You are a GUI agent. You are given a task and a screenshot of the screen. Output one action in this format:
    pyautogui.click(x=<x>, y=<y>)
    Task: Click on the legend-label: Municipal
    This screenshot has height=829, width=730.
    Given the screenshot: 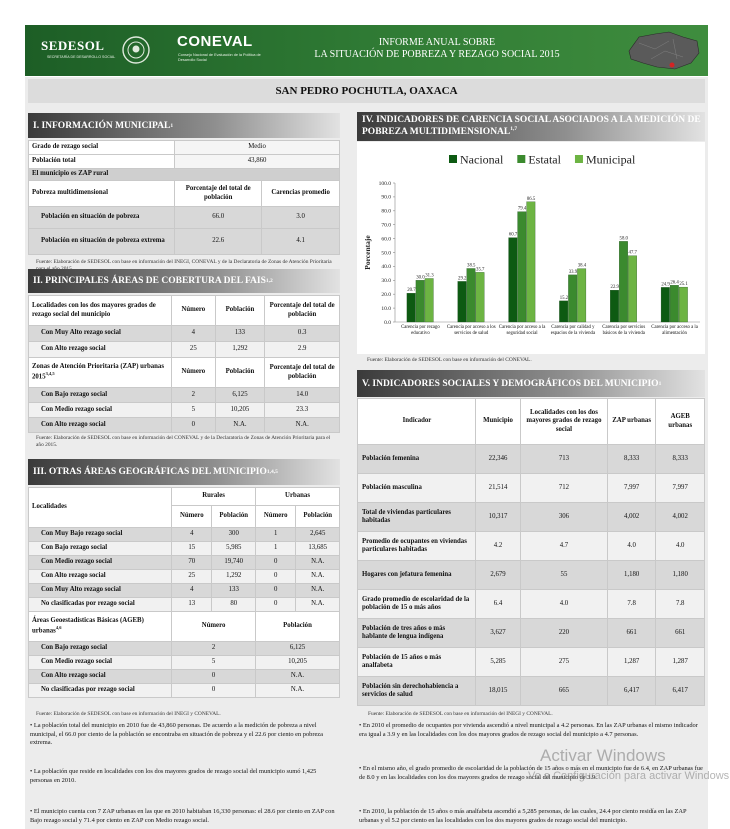 What is the action you would take?
    pyautogui.click(x=611, y=160)
    